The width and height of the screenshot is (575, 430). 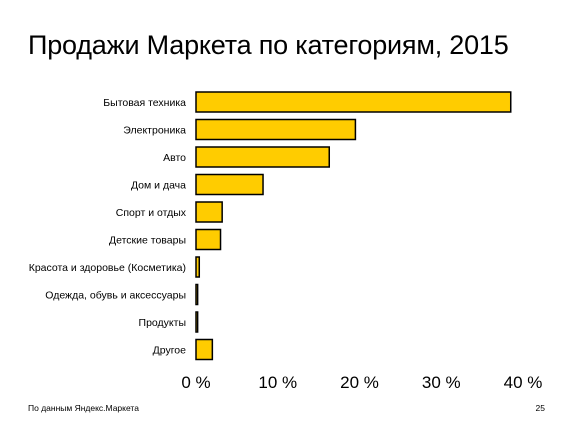 I want to click on category-label: Бытовая техника, so click(x=144, y=103).